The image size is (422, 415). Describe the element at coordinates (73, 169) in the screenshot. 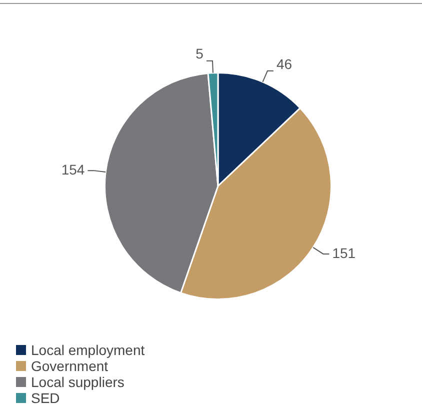

I see `data-label: 154` at that location.